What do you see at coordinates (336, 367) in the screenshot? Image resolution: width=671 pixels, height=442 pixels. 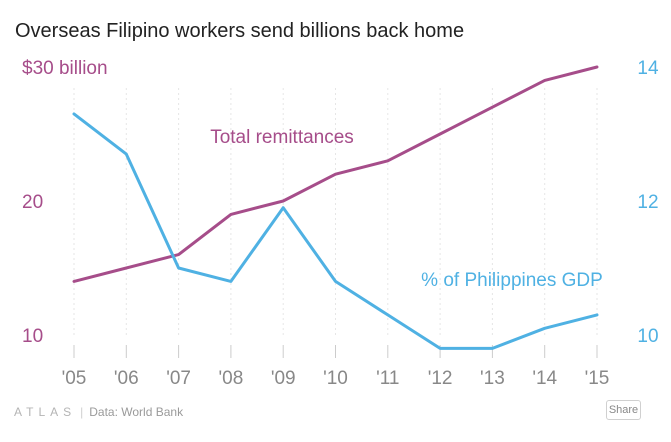 I see `x-axis: '05 '06 '07 '08 '09 '10 '11 '12 '13 '14 '15` at bounding box center [336, 367].